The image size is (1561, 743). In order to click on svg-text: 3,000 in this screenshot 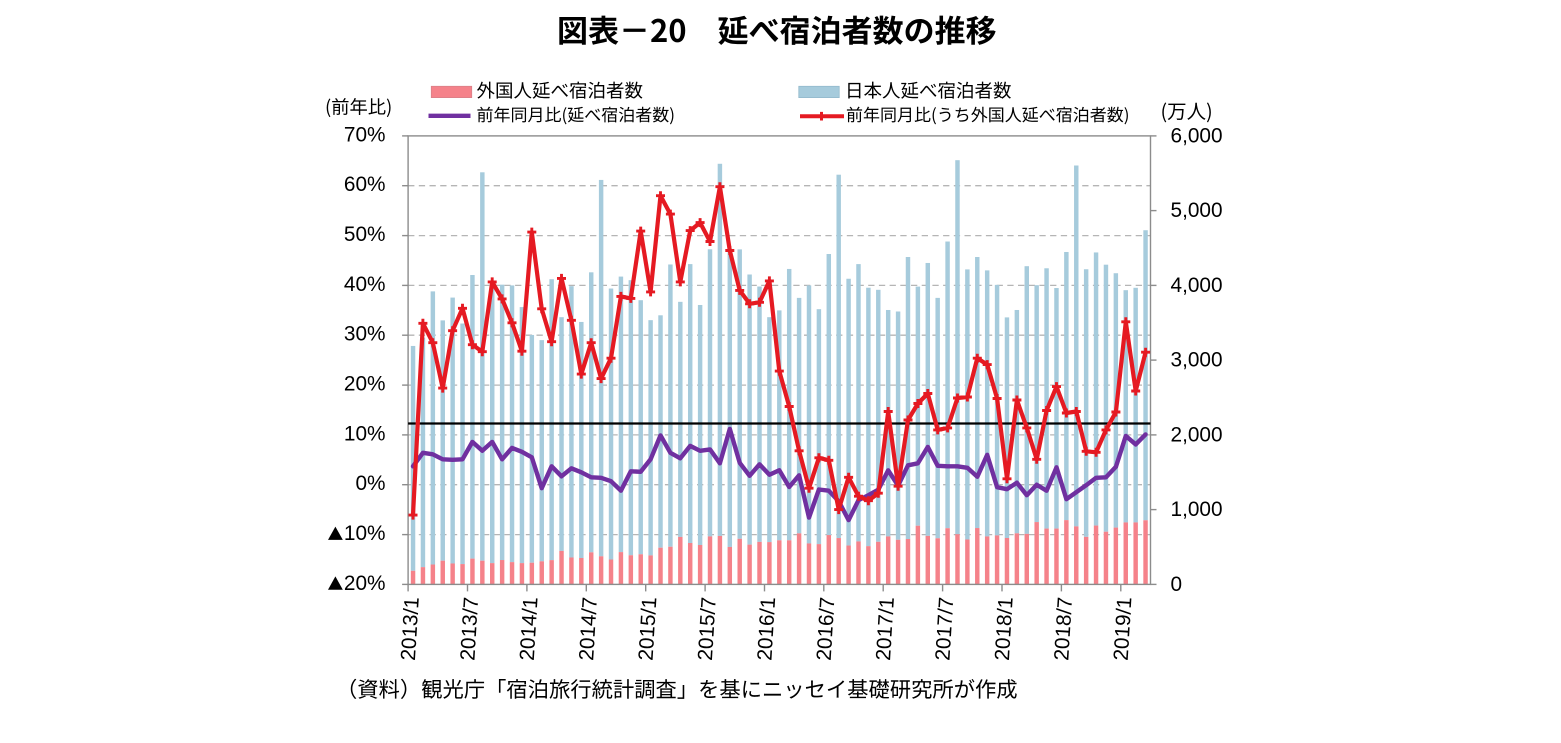, I will do `click(1197, 360)`.